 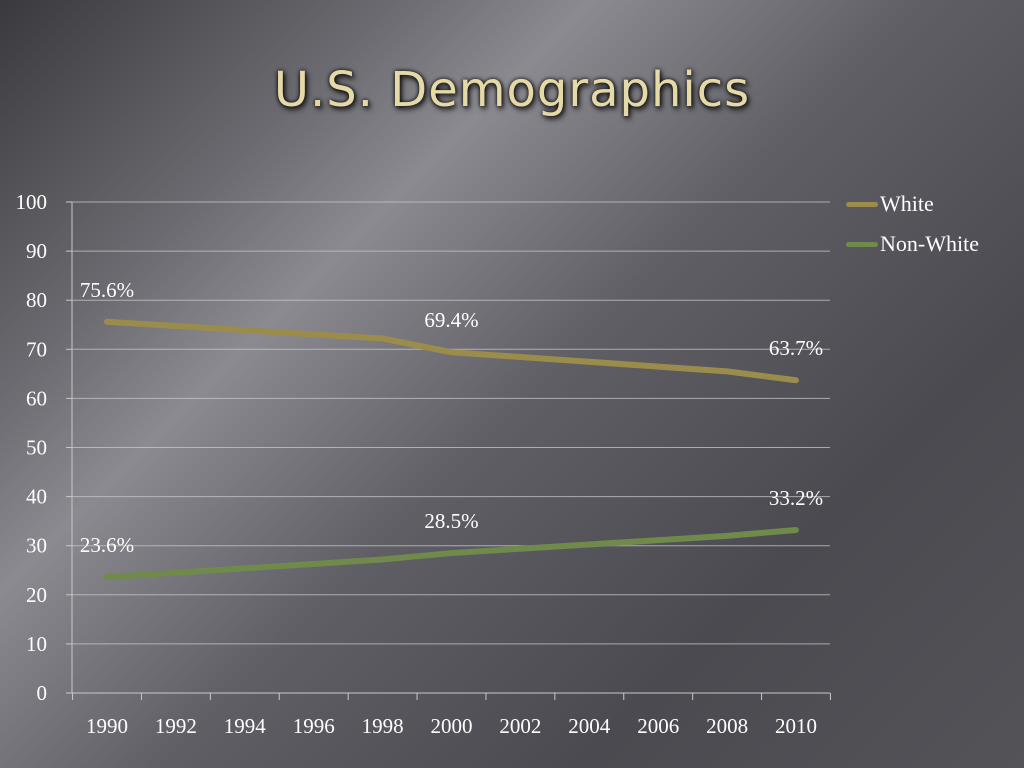 What do you see at coordinates (36, 546) in the screenshot?
I see `y-tick-label: 30` at bounding box center [36, 546].